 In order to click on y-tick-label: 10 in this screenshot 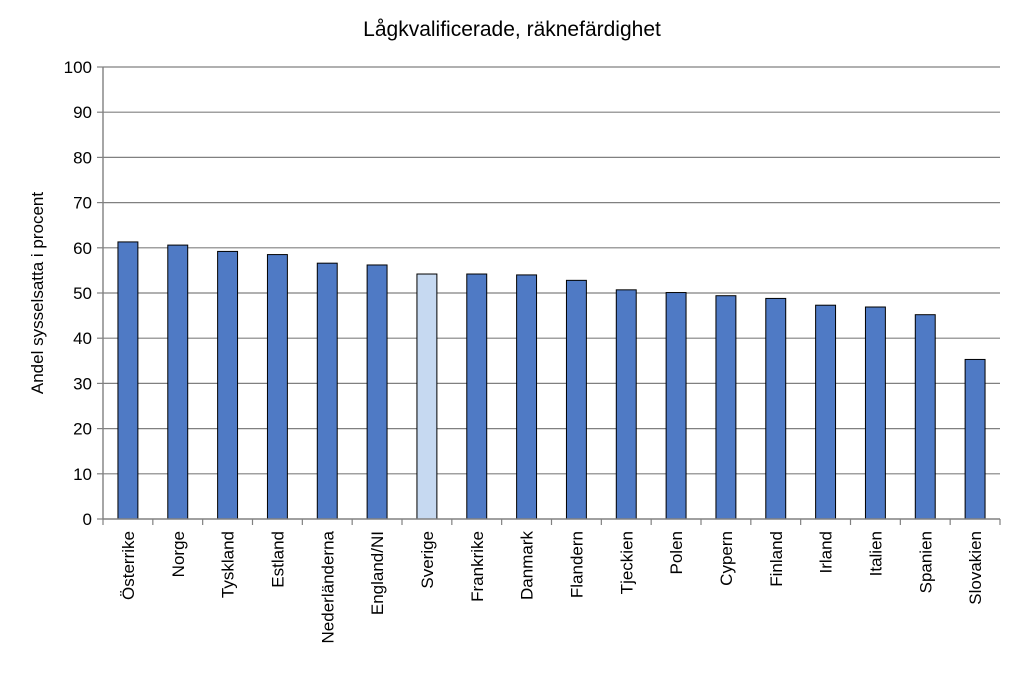, I will do `click(82, 474)`.